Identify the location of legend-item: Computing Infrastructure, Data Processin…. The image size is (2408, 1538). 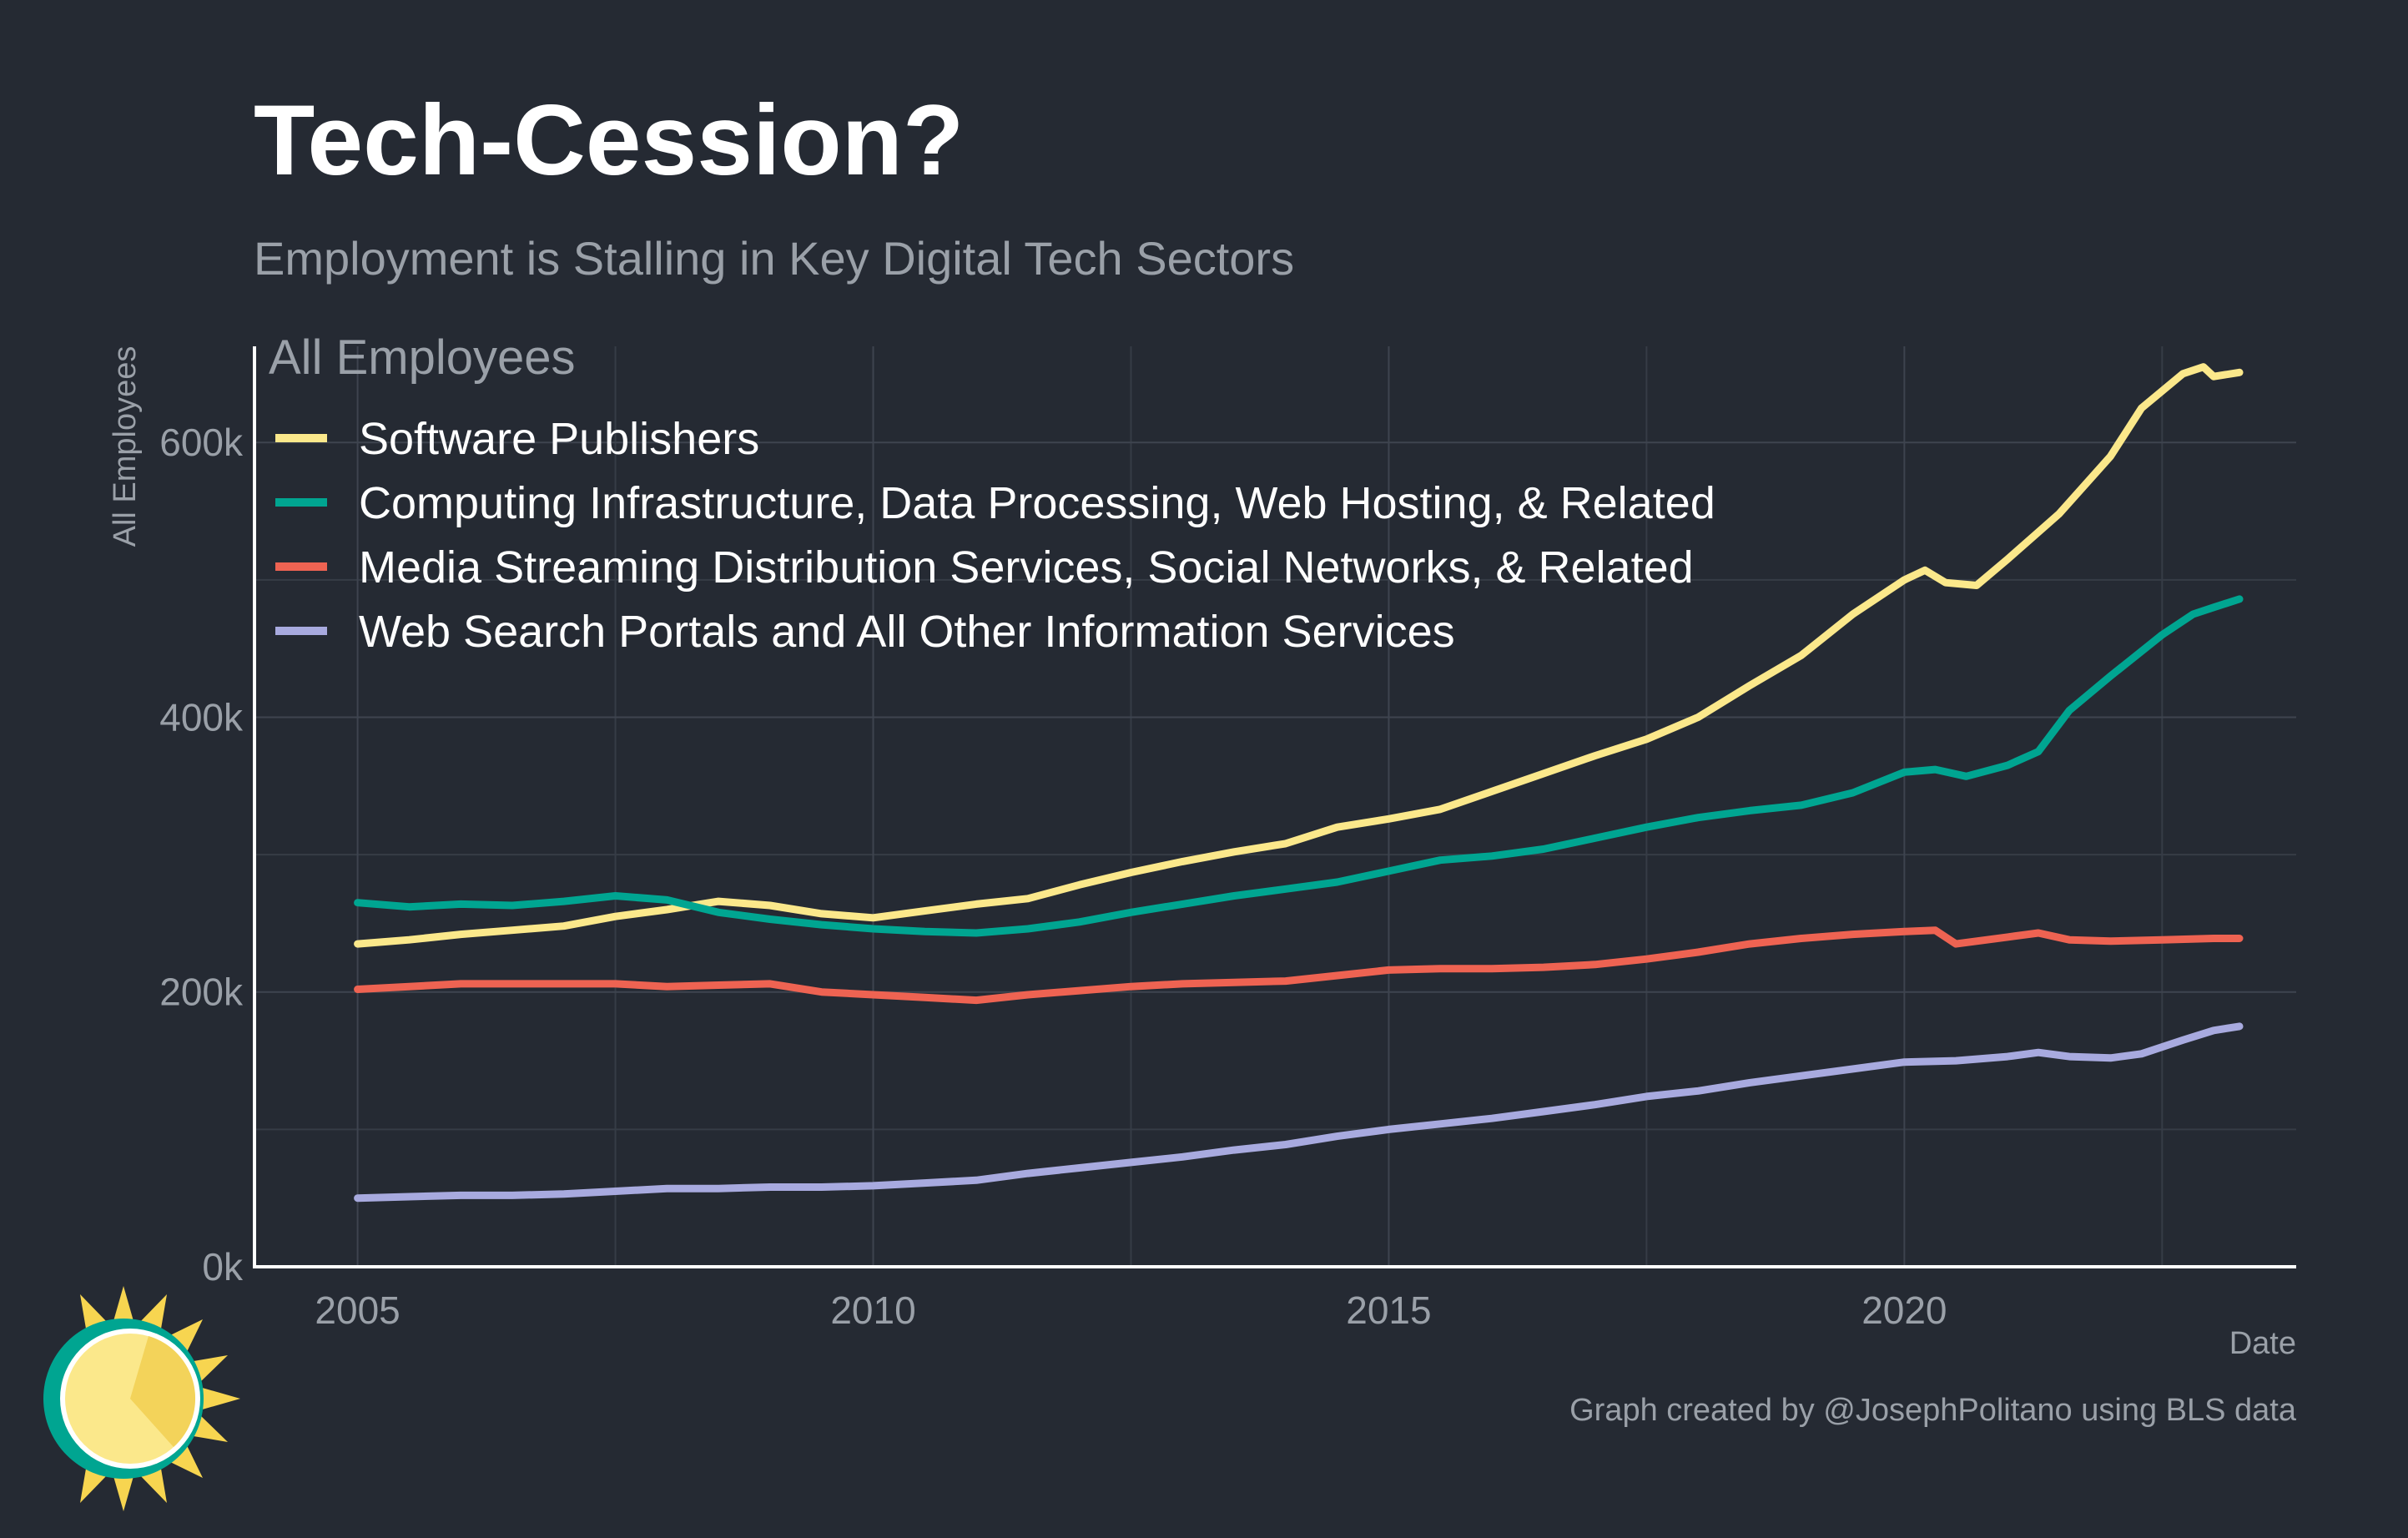
(995, 503).